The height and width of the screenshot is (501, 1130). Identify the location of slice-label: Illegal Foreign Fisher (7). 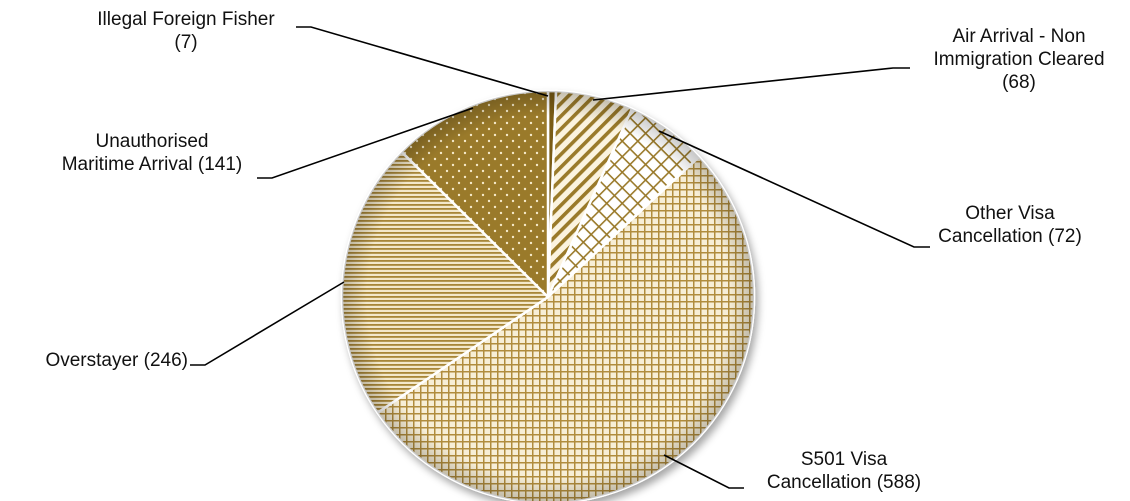
(186, 31).